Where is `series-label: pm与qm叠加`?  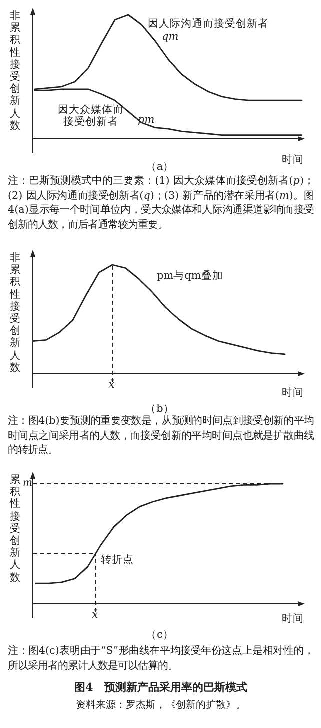 series-label: pm与qm叠加 is located at coordinates (190, 276).